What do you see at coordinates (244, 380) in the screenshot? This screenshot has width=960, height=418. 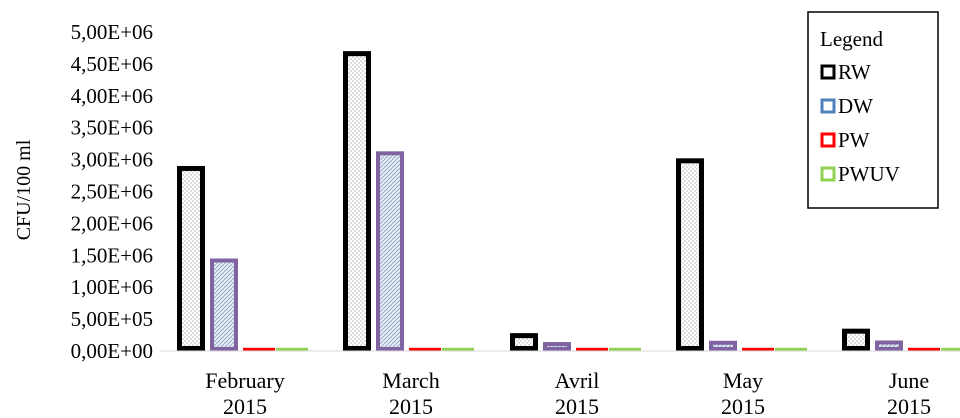 I see `x-category-label: February` at bounding box center [244, 380].